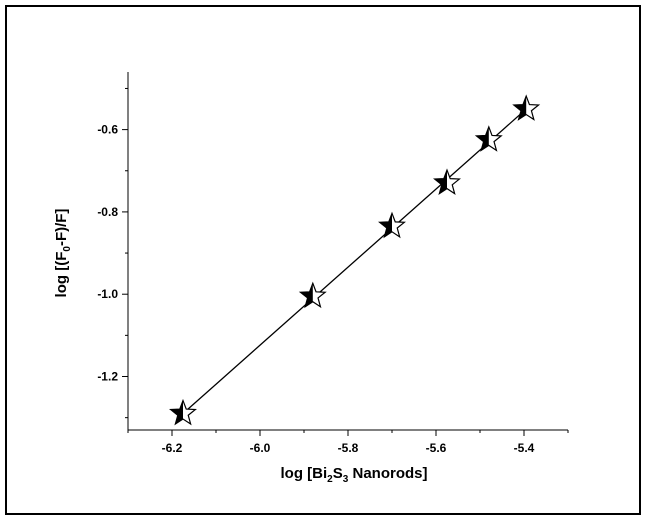 This screenshot has width=648, height=515. I want to click on x-tick-label: -5.8, so click(348, 448).